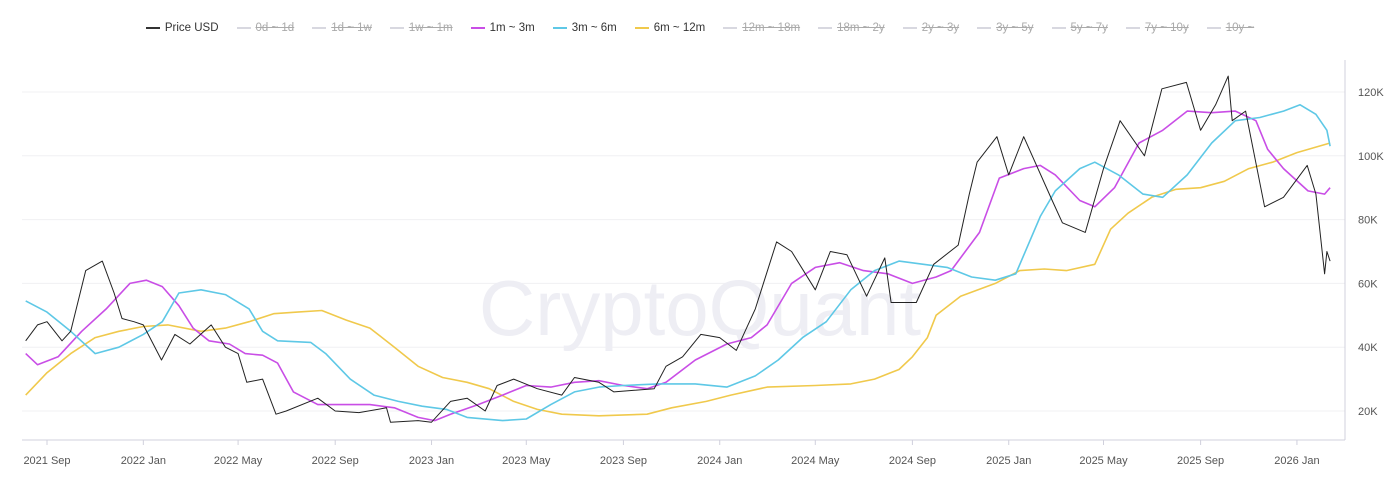 This screenshot has width=1400, height=493. I want to click on legend-item: 10y ~, so click(1230, 28).